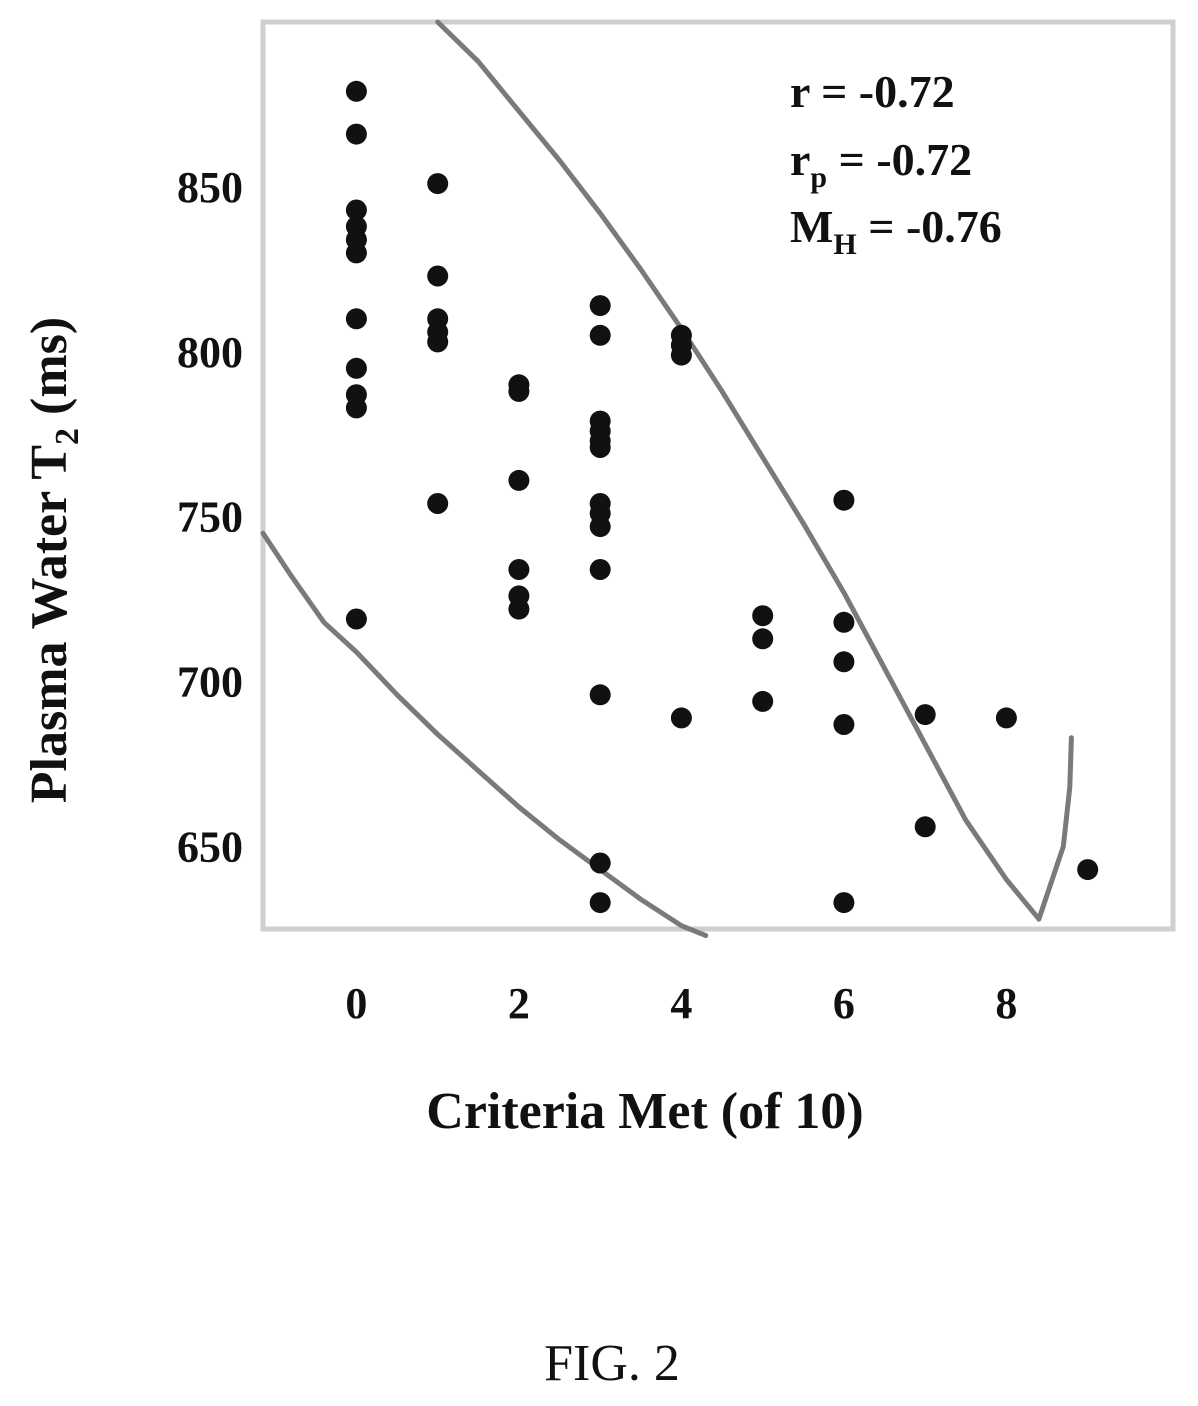 Image resolution: width=1198 pixels, height=1406 pixels. I want to click on y-tick-label: 800, so click(210, 352).